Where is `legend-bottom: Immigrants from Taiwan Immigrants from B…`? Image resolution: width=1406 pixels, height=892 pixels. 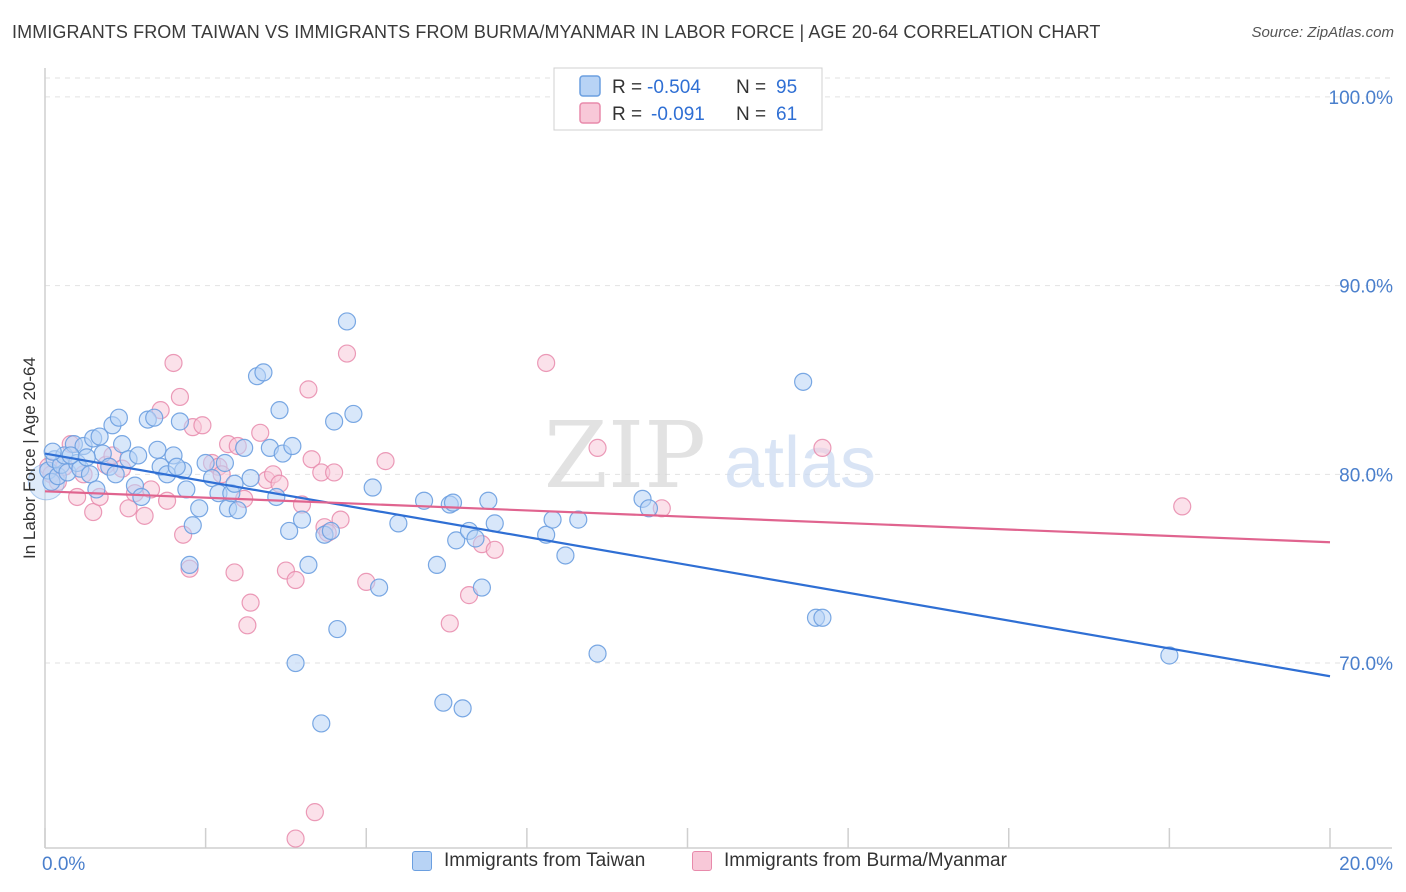 legend-bottom: Immigrants from Taiwan Immigrants from B… is located at coordinates (703, 865).